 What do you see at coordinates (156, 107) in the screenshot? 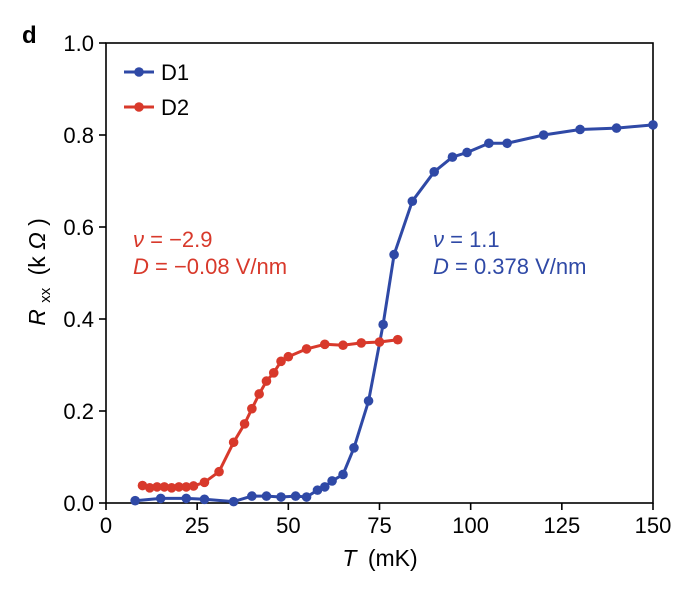
I see `legend-entry-d2: D2` at bounding box center [156, 107].